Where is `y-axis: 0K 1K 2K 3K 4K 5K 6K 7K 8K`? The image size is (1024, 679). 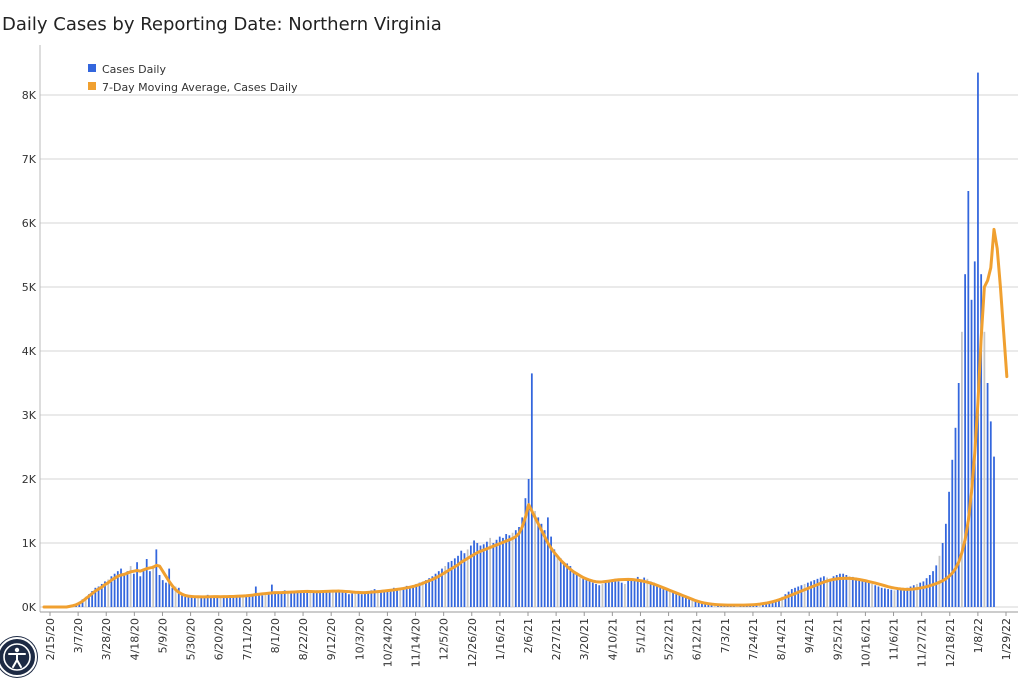 y-axis: 0K 1K 2K 3K 4K 5K 6K 7K 8K is located at coordinates (29, 351).